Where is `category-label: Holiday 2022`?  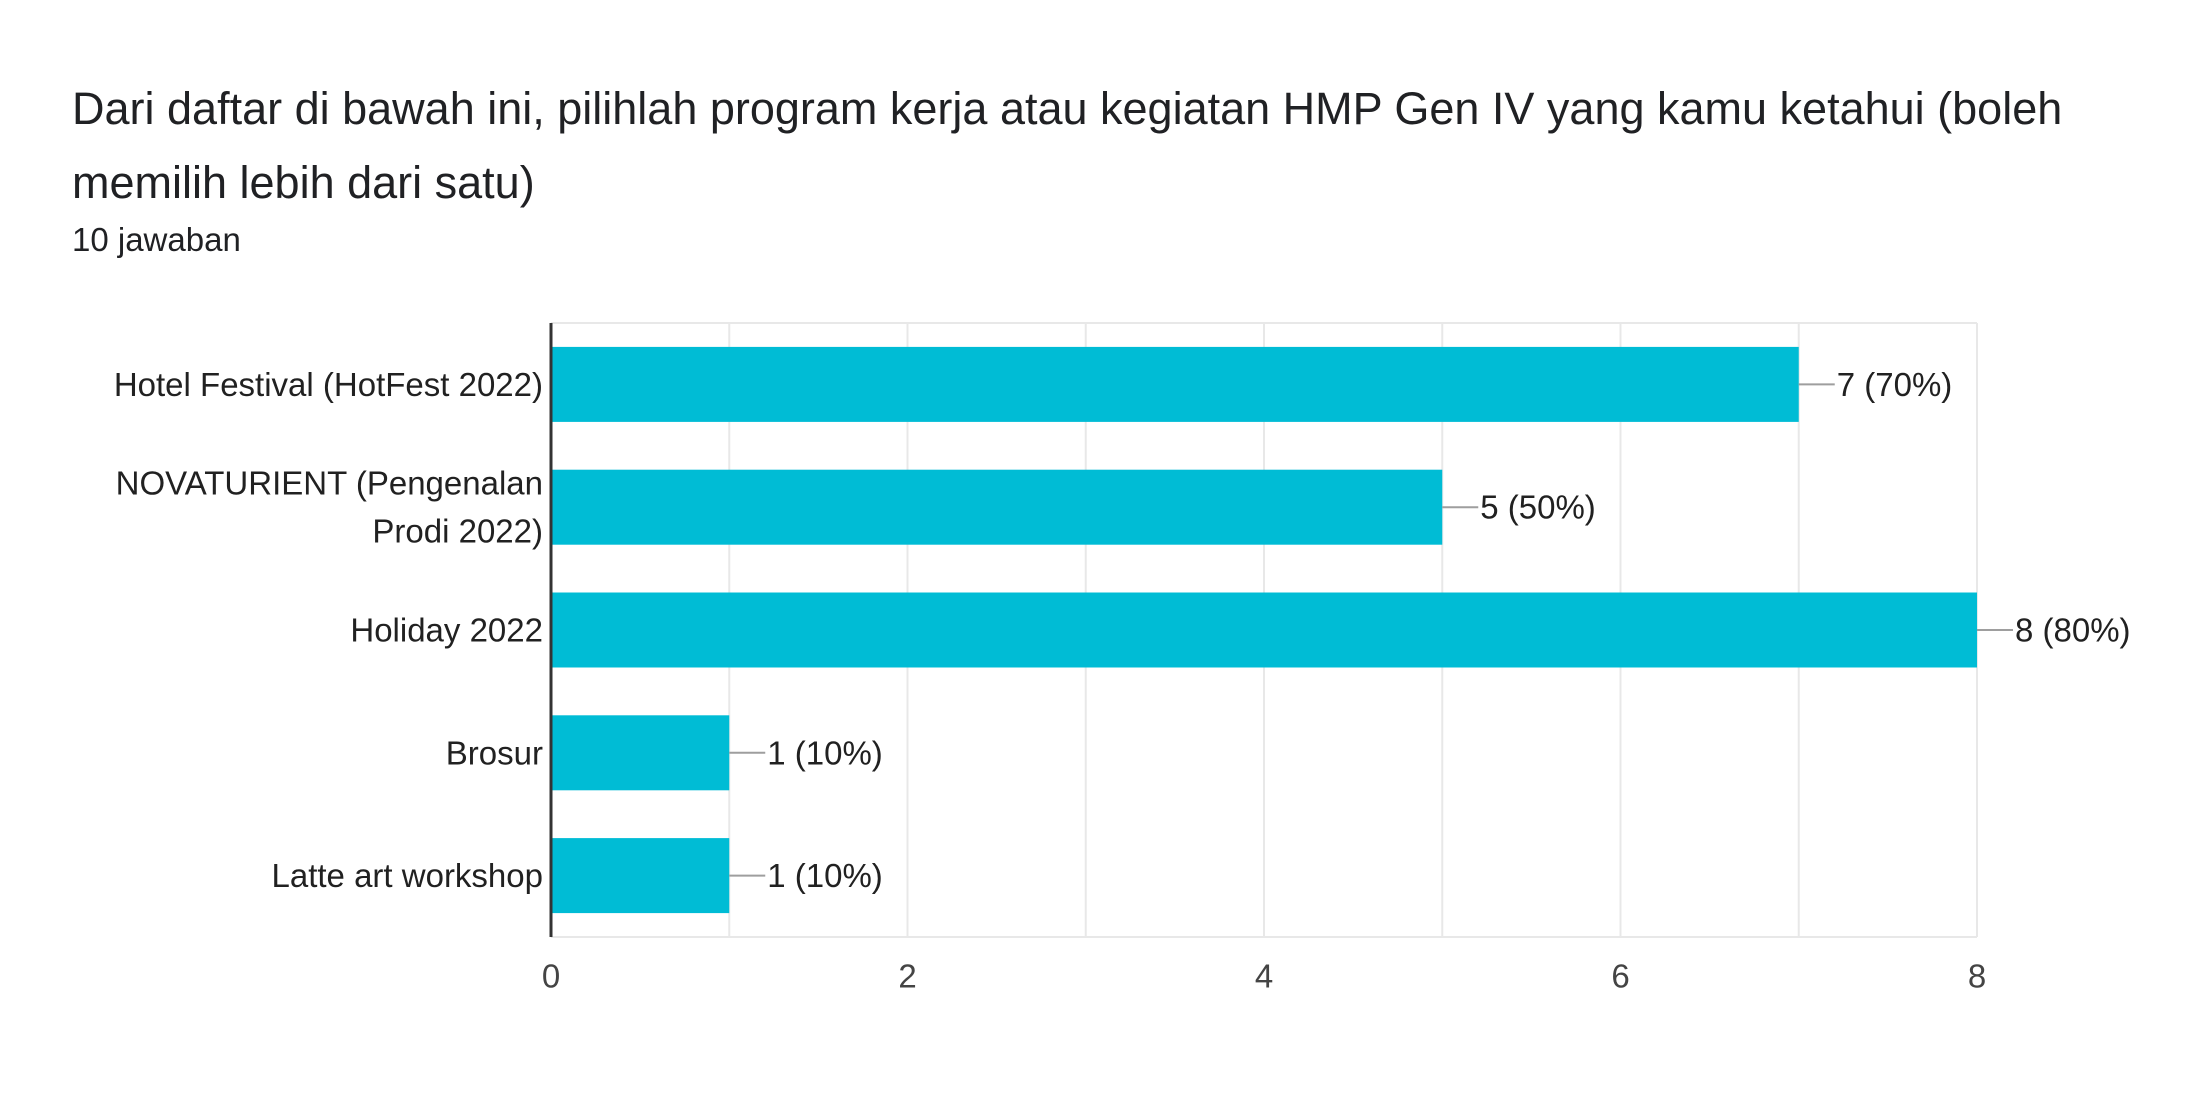
category-label: Holiday 2022 is located at coordinates (446, 630).